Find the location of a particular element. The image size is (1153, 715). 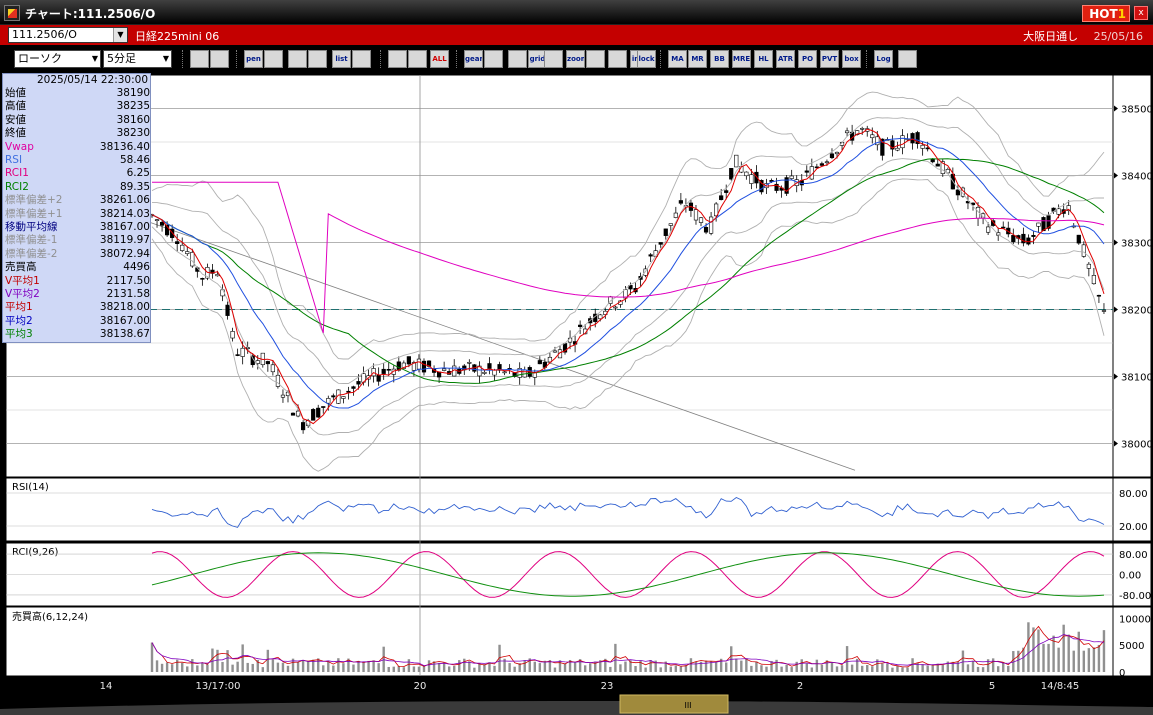

toolbar-ma-button: MA is located at coordinates (677, 59).